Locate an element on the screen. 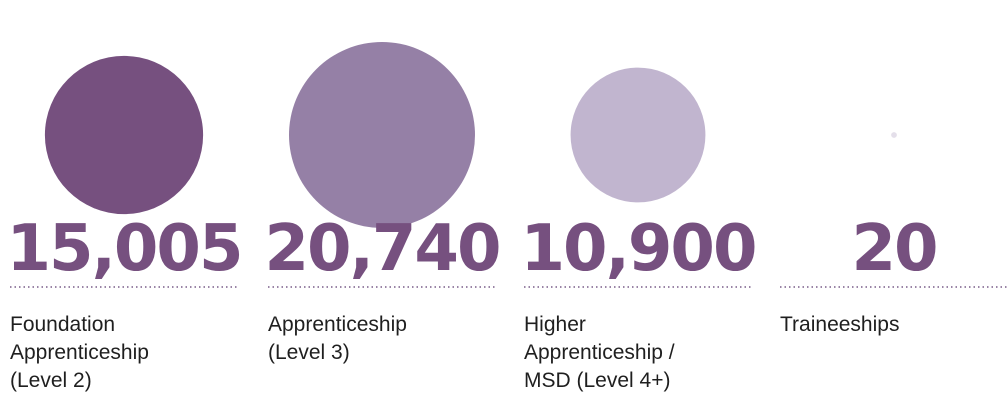 This screenshot has width=1008, height=396. category-label-1-line-1: Foundation is located at coordinates (62, 324).